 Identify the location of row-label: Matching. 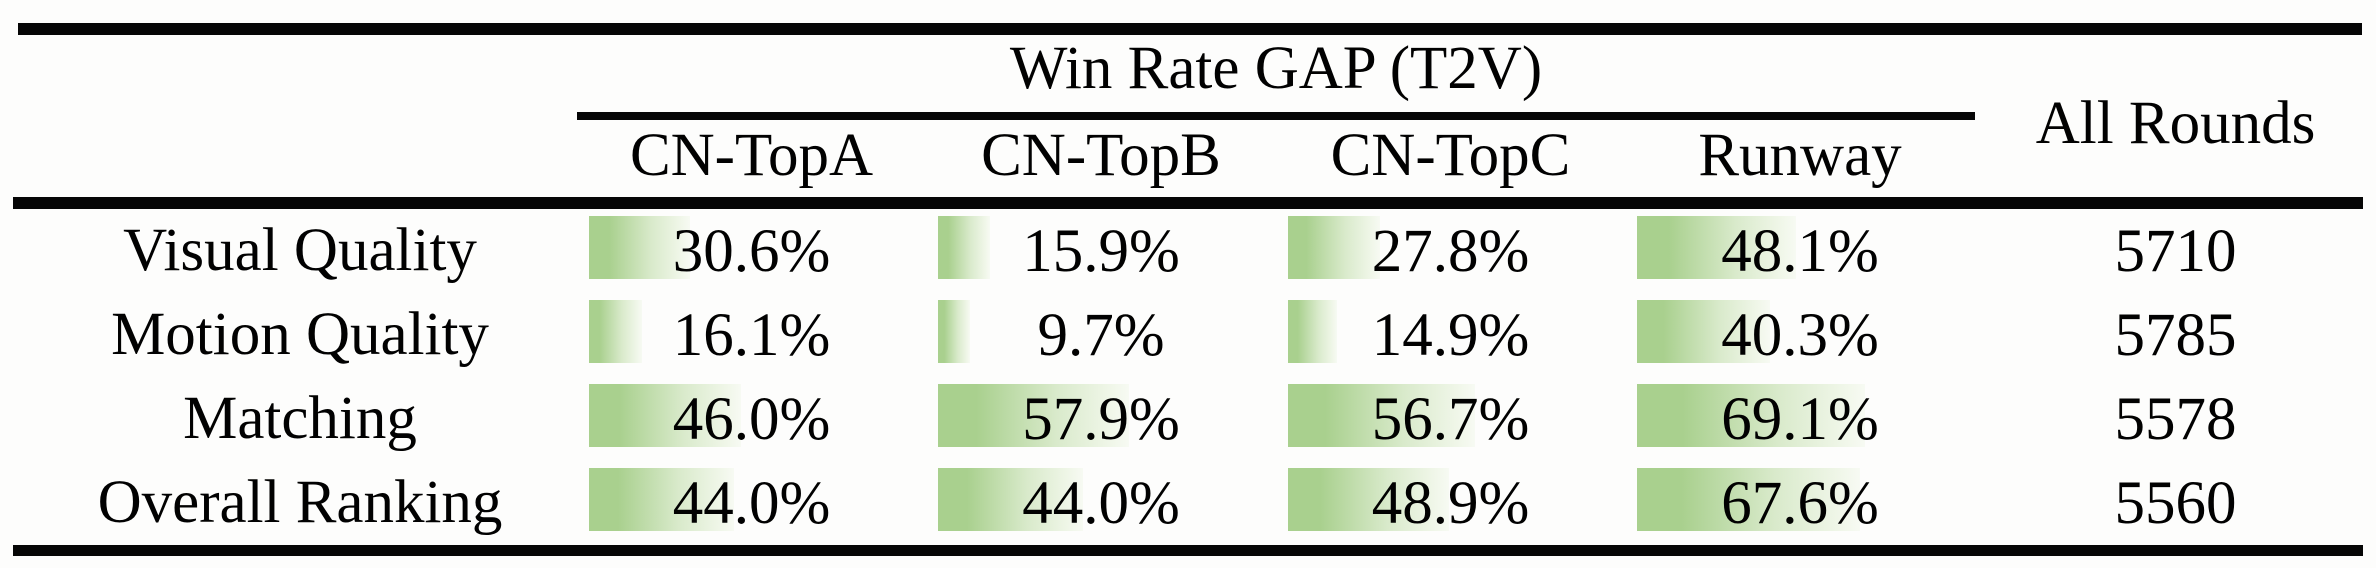
(300, 418).